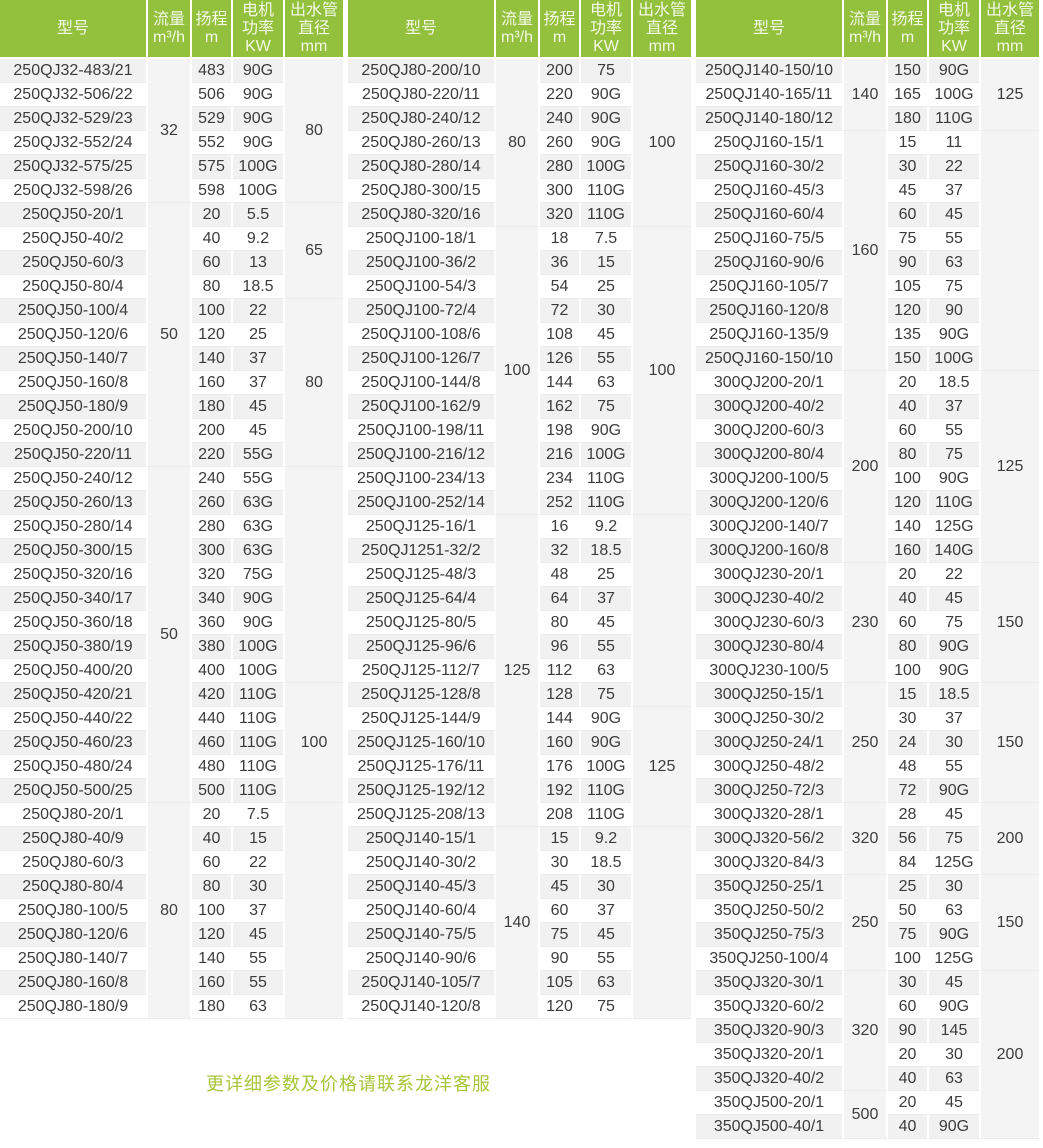  What do you see at coordinates (770, 311) in the screenshot?
I see `model-cell: 250QJ160-120/8` at bounding box center [770, 311].